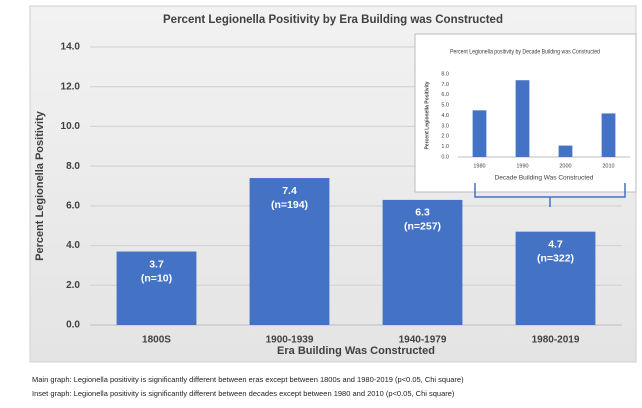 Image resolution: width=642 pixels, height=408 pixels. What do you see at coordinates (71, 47) in the screenshot?
I see `y-tick-label: 14.0` at bounding box center [71, 47].